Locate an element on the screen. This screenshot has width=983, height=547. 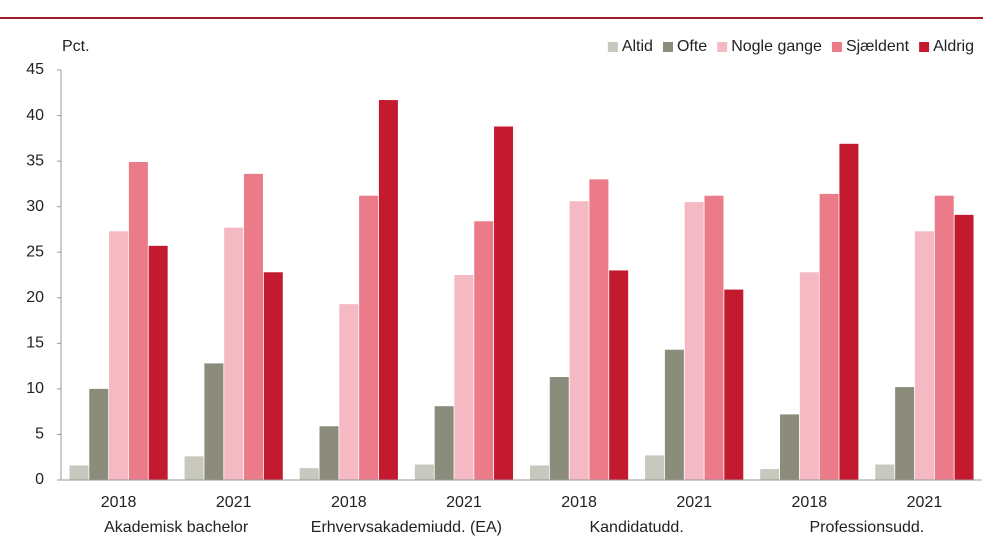
y-tick-label: 5 is located at coordinates (39, 434).